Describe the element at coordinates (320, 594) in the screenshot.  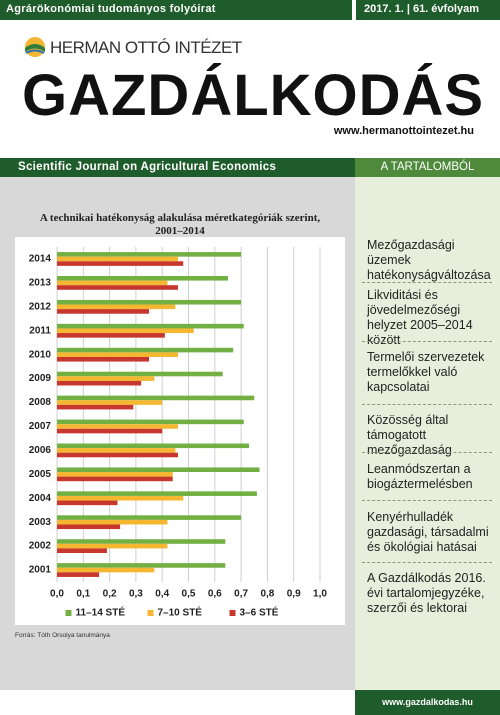
I see `x-tick-label: 1,0` at that location.